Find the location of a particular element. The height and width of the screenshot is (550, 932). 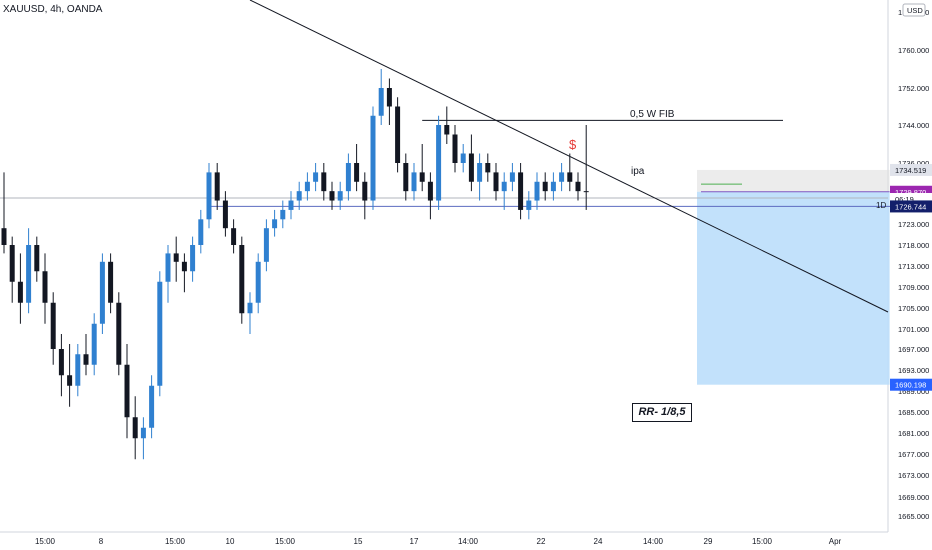

y-tick-label: 1723.000 is located at coordinates (913, 224).